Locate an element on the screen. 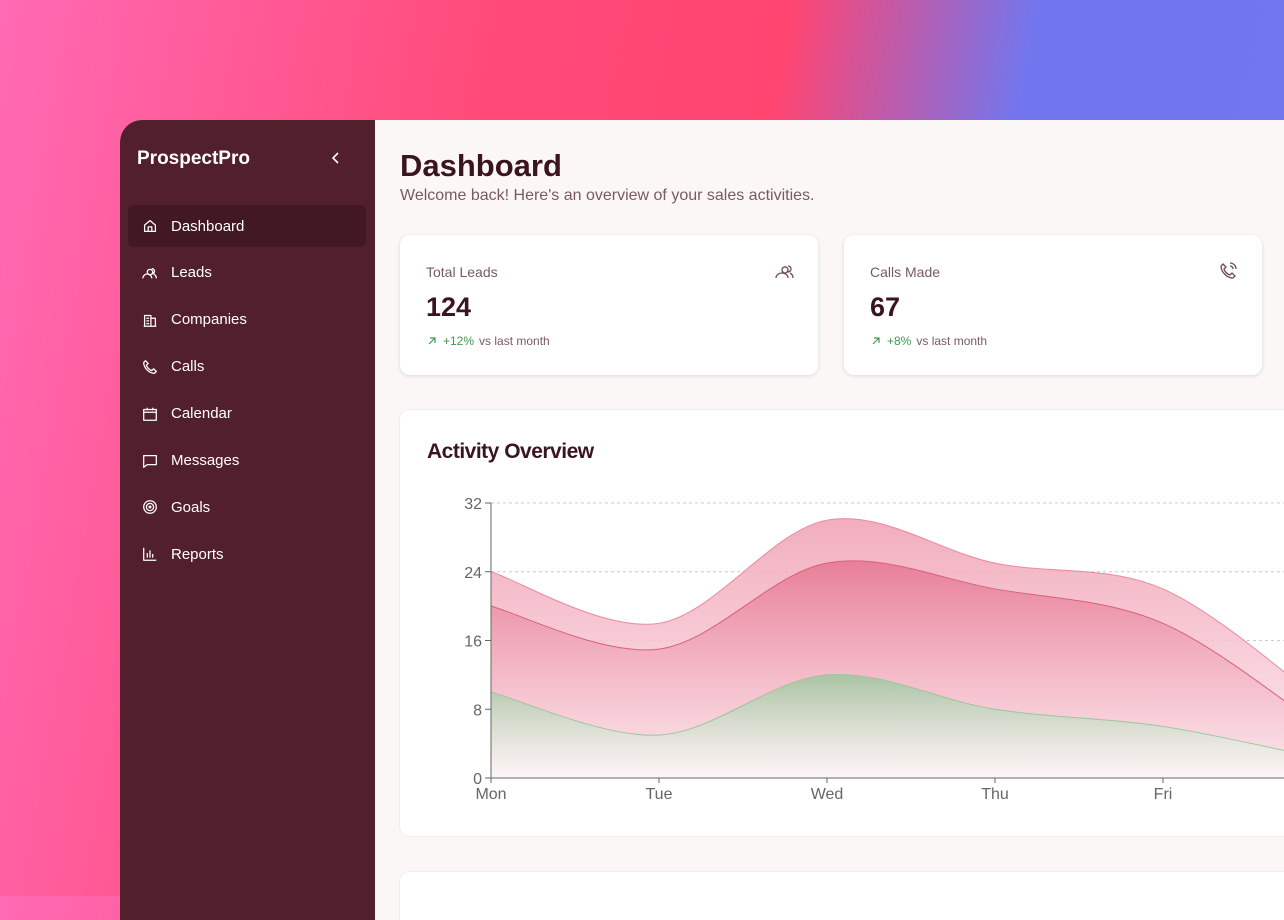 The image size is (1284, 920). nav-label: Companies is located at coordinates (209, 320).